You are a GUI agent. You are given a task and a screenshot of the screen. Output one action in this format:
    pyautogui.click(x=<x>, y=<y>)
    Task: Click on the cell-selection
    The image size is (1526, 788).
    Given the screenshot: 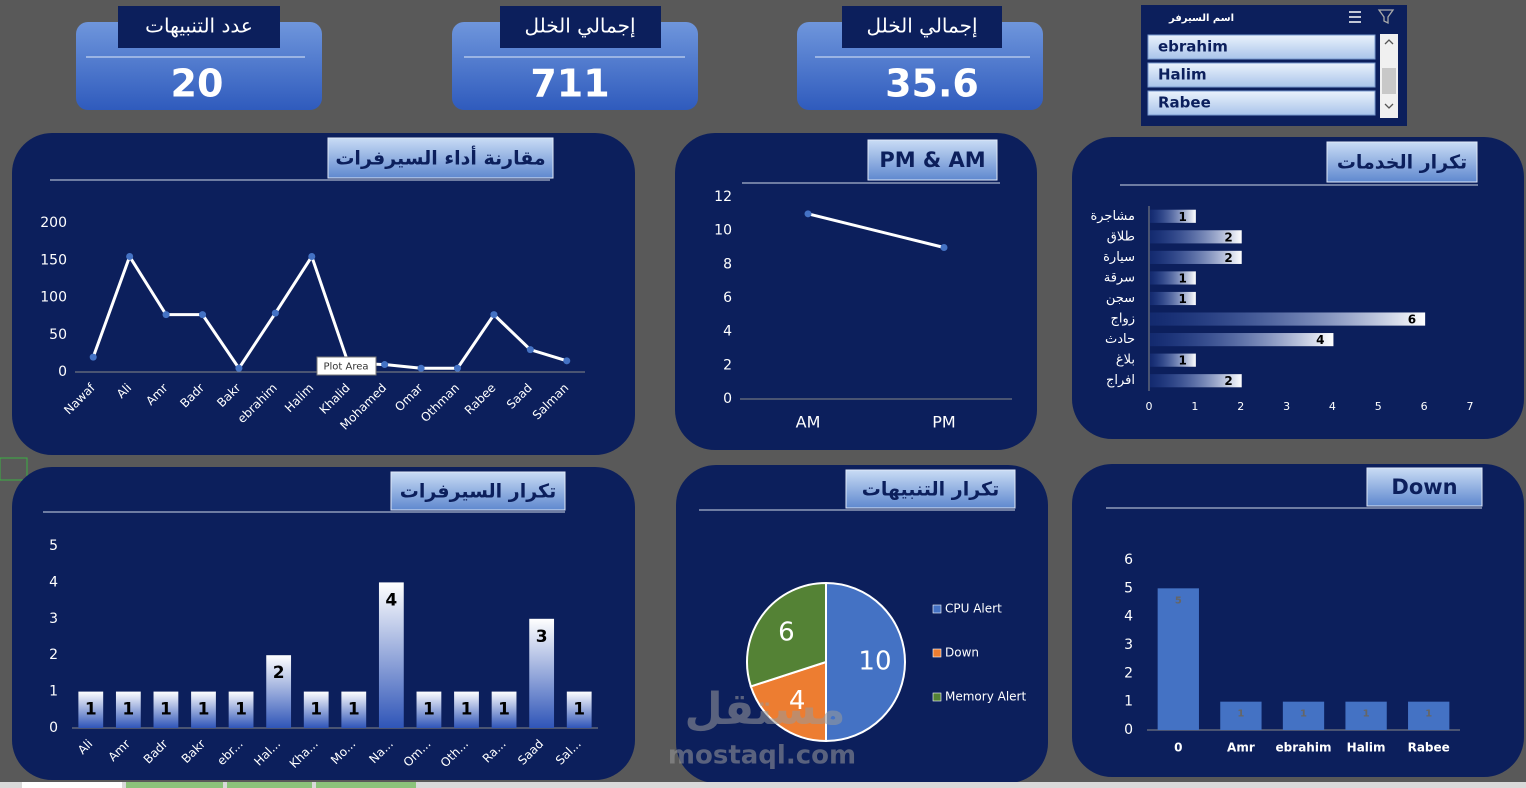 What is the action you would take?
    pyautogui.click(x=14, y=469)
    